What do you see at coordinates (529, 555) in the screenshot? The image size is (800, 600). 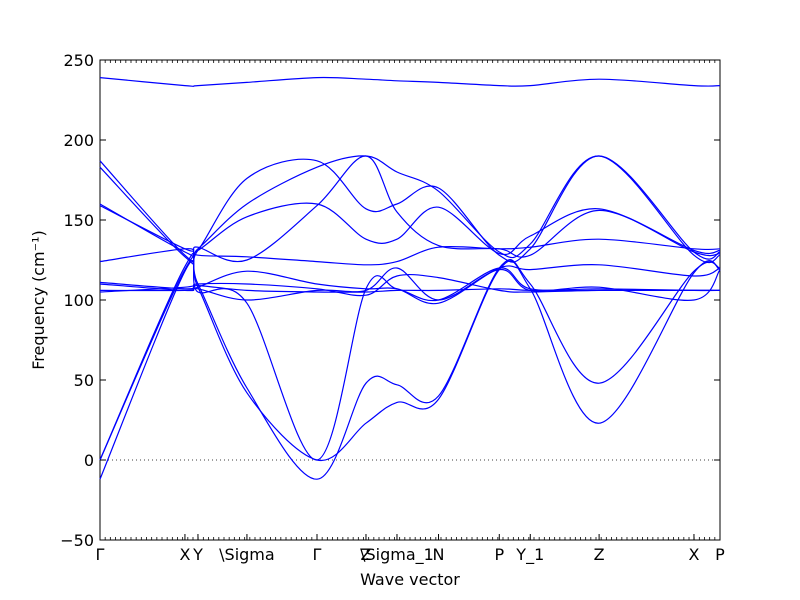 I see `x-tick-label: Y_1` at bounding box center [529, 555].